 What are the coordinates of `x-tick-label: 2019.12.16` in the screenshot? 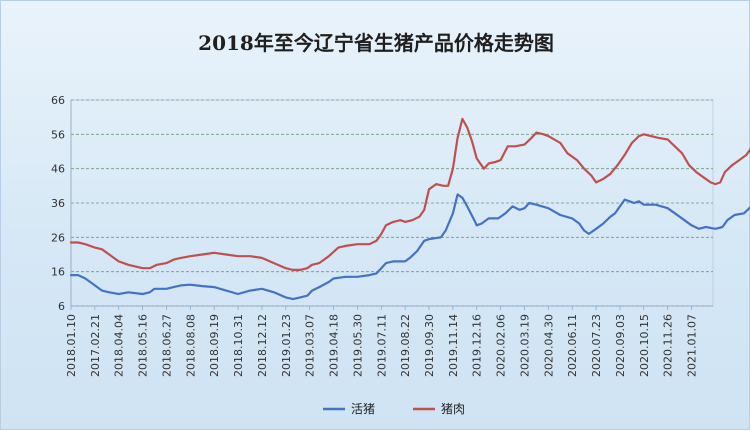 It's located at (477, 345).